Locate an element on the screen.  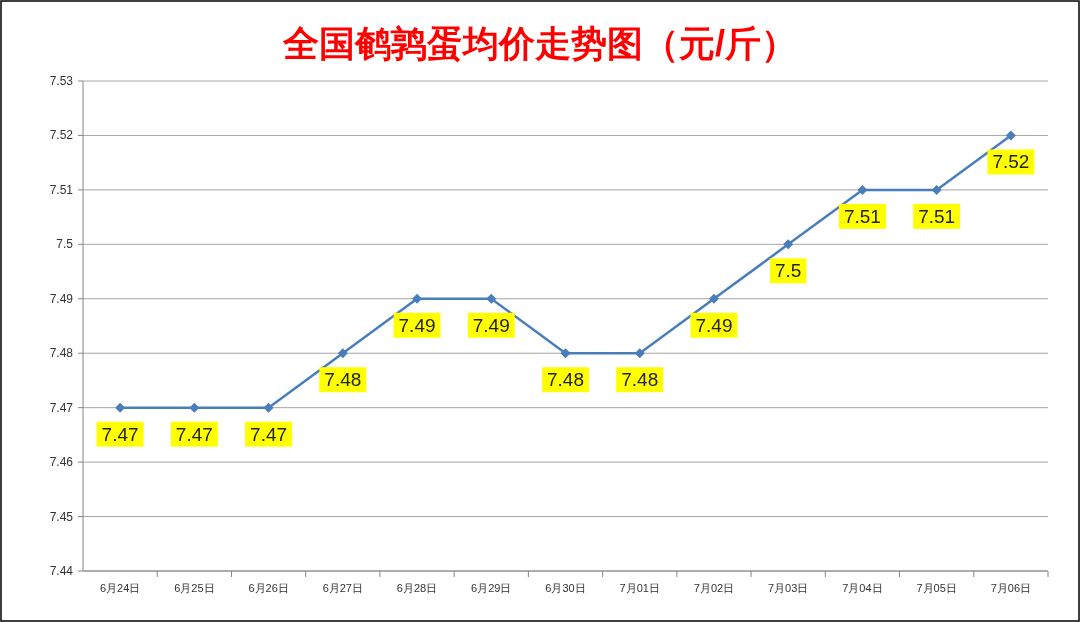
x-tick-label: 7月05日 is located at coordinates (936, 588).